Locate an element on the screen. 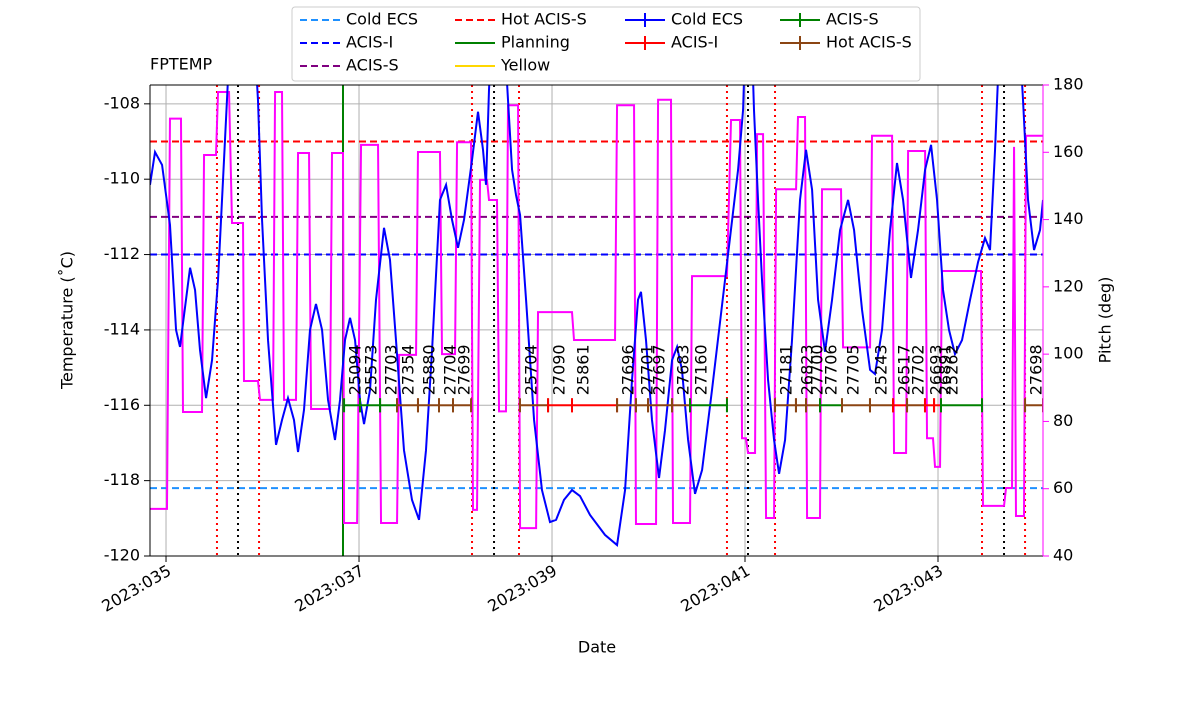 This screenshot has height=714, width=1200. y2-tick-label: 40 is located at coordinates (1063, 555).